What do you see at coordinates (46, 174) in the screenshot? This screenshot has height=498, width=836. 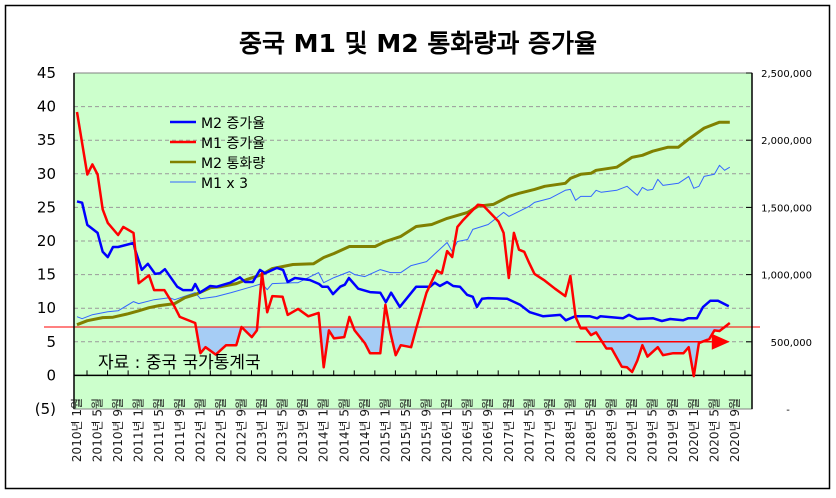 I see `y-left-tick-label: 30` at bounding box center [46, 174].